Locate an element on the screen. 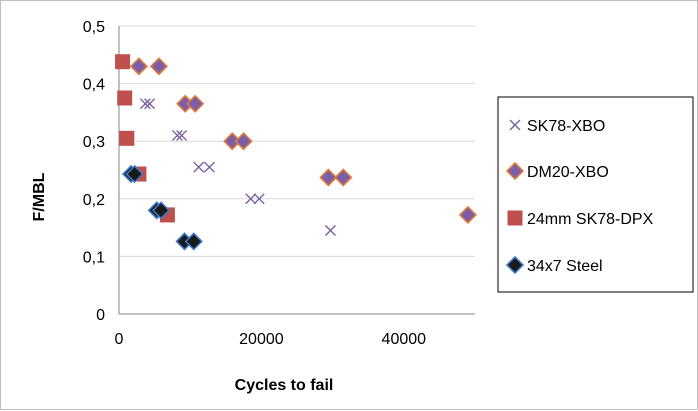 The image size is (698, 411). x-tick-label: 40000 is located at coordinates (404, 339).